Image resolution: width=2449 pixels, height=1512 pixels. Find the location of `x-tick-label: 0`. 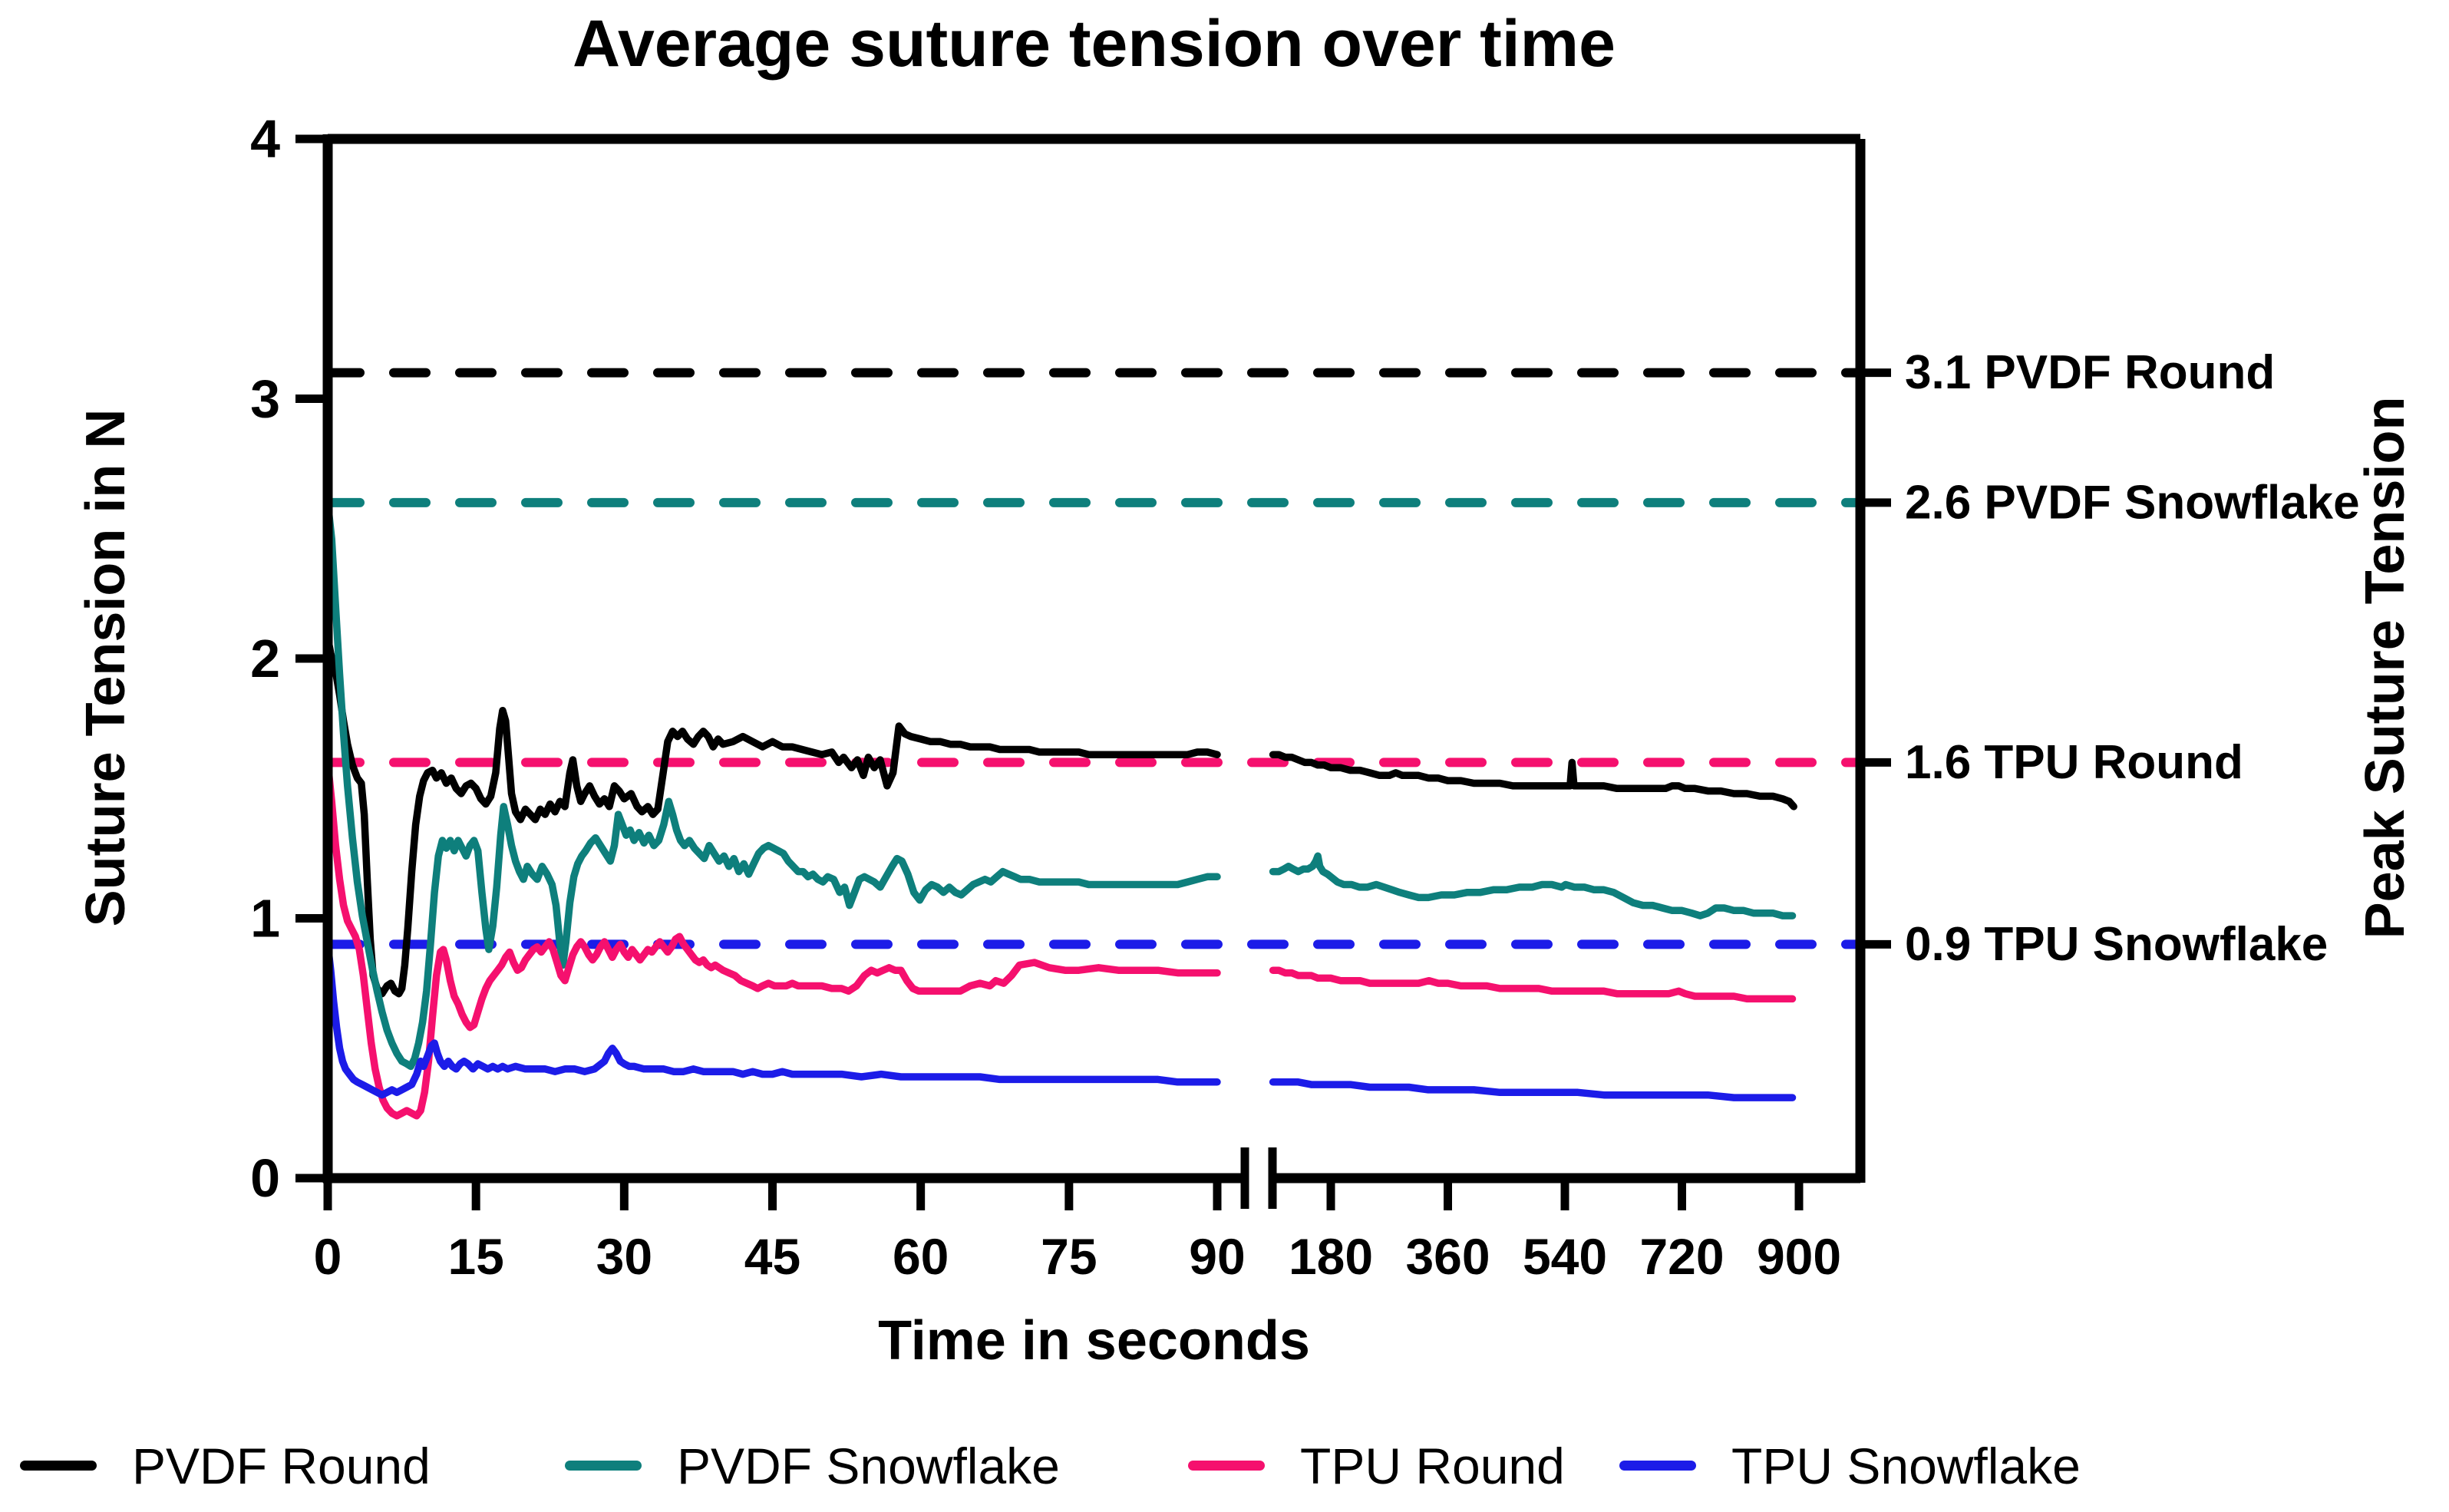

x-tick-label: 0 is located at coordinates (328, 1256).